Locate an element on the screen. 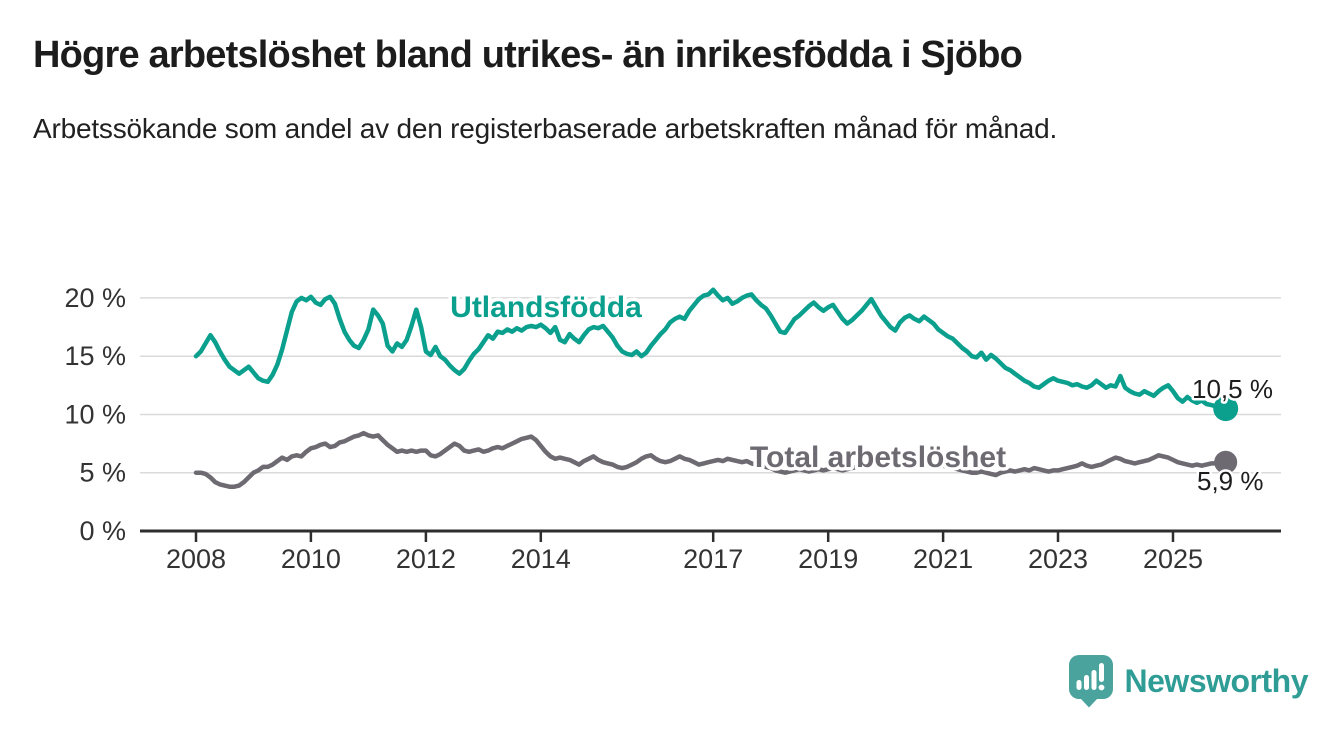 The width and height of the screenshot is (1340, 734). y-tick-label: 0 % is located at coordinates (102, 531).